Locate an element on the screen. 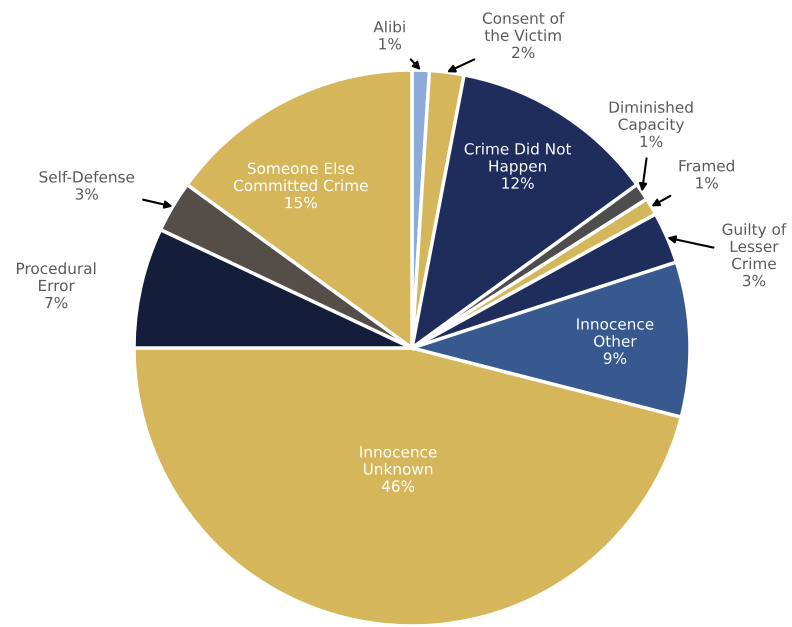  data-label: 15% is located at coordinates (301, 202).